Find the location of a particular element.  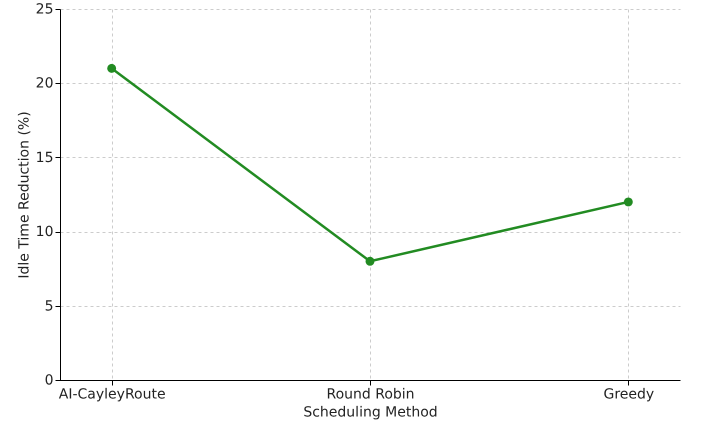

x-tick-label: AI-CayleyRoute is located at coordinates (112, 394).